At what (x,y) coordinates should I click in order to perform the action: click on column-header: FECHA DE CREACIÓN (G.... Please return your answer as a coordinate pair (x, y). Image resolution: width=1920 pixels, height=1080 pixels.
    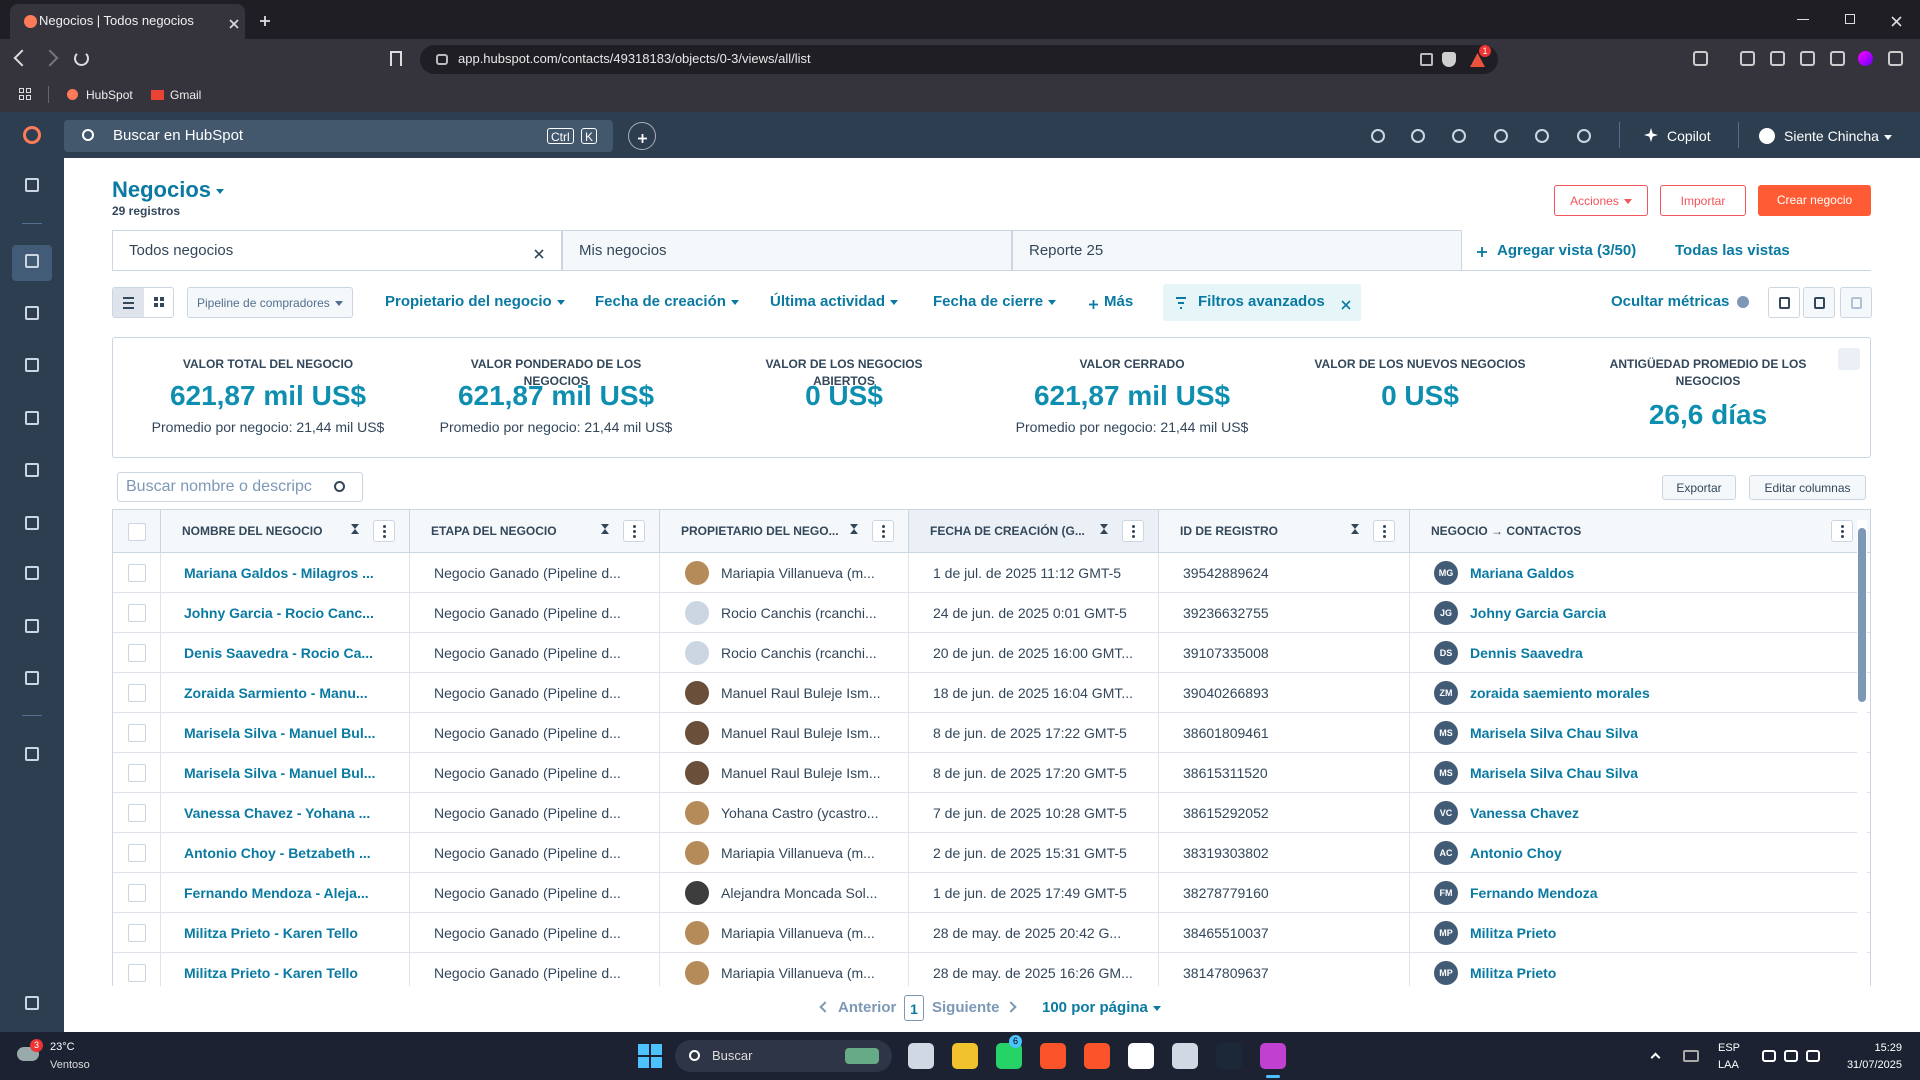
    Looking at the image, I should click on (1007, 531).